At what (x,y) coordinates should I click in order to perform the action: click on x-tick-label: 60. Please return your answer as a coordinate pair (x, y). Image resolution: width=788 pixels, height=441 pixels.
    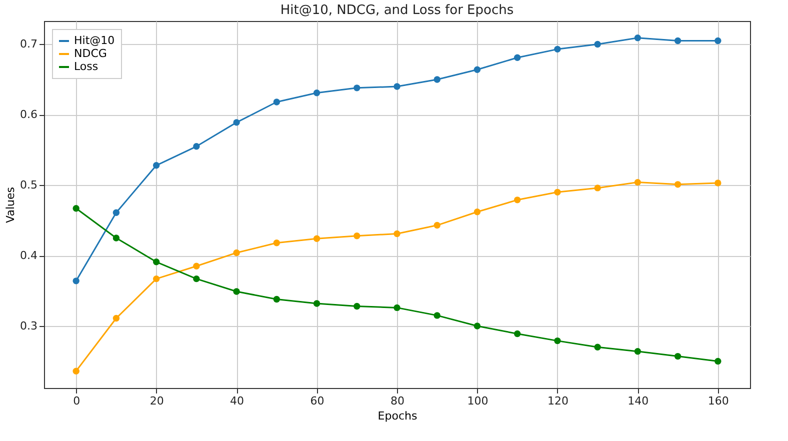
    Looking at the image, I should click on (317, 401).